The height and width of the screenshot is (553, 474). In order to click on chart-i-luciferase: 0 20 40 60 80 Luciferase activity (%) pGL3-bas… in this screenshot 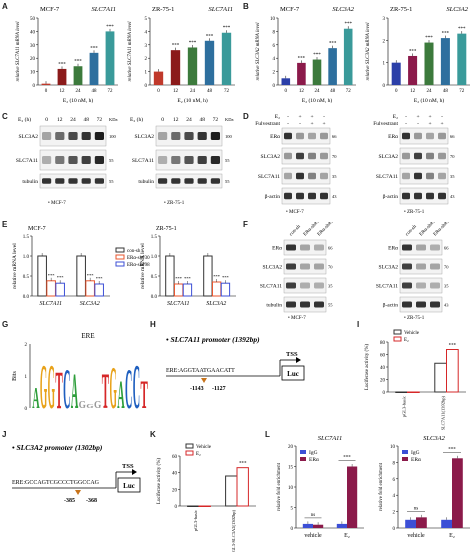, I will do `click(415, 379)`.